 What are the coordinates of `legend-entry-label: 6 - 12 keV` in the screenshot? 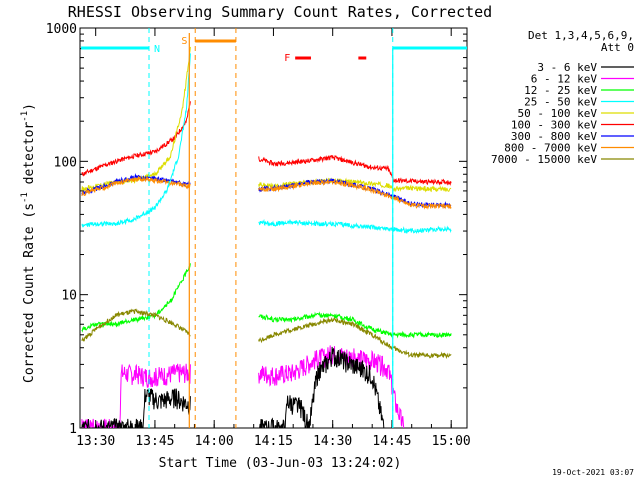 It's located at (564, 79).